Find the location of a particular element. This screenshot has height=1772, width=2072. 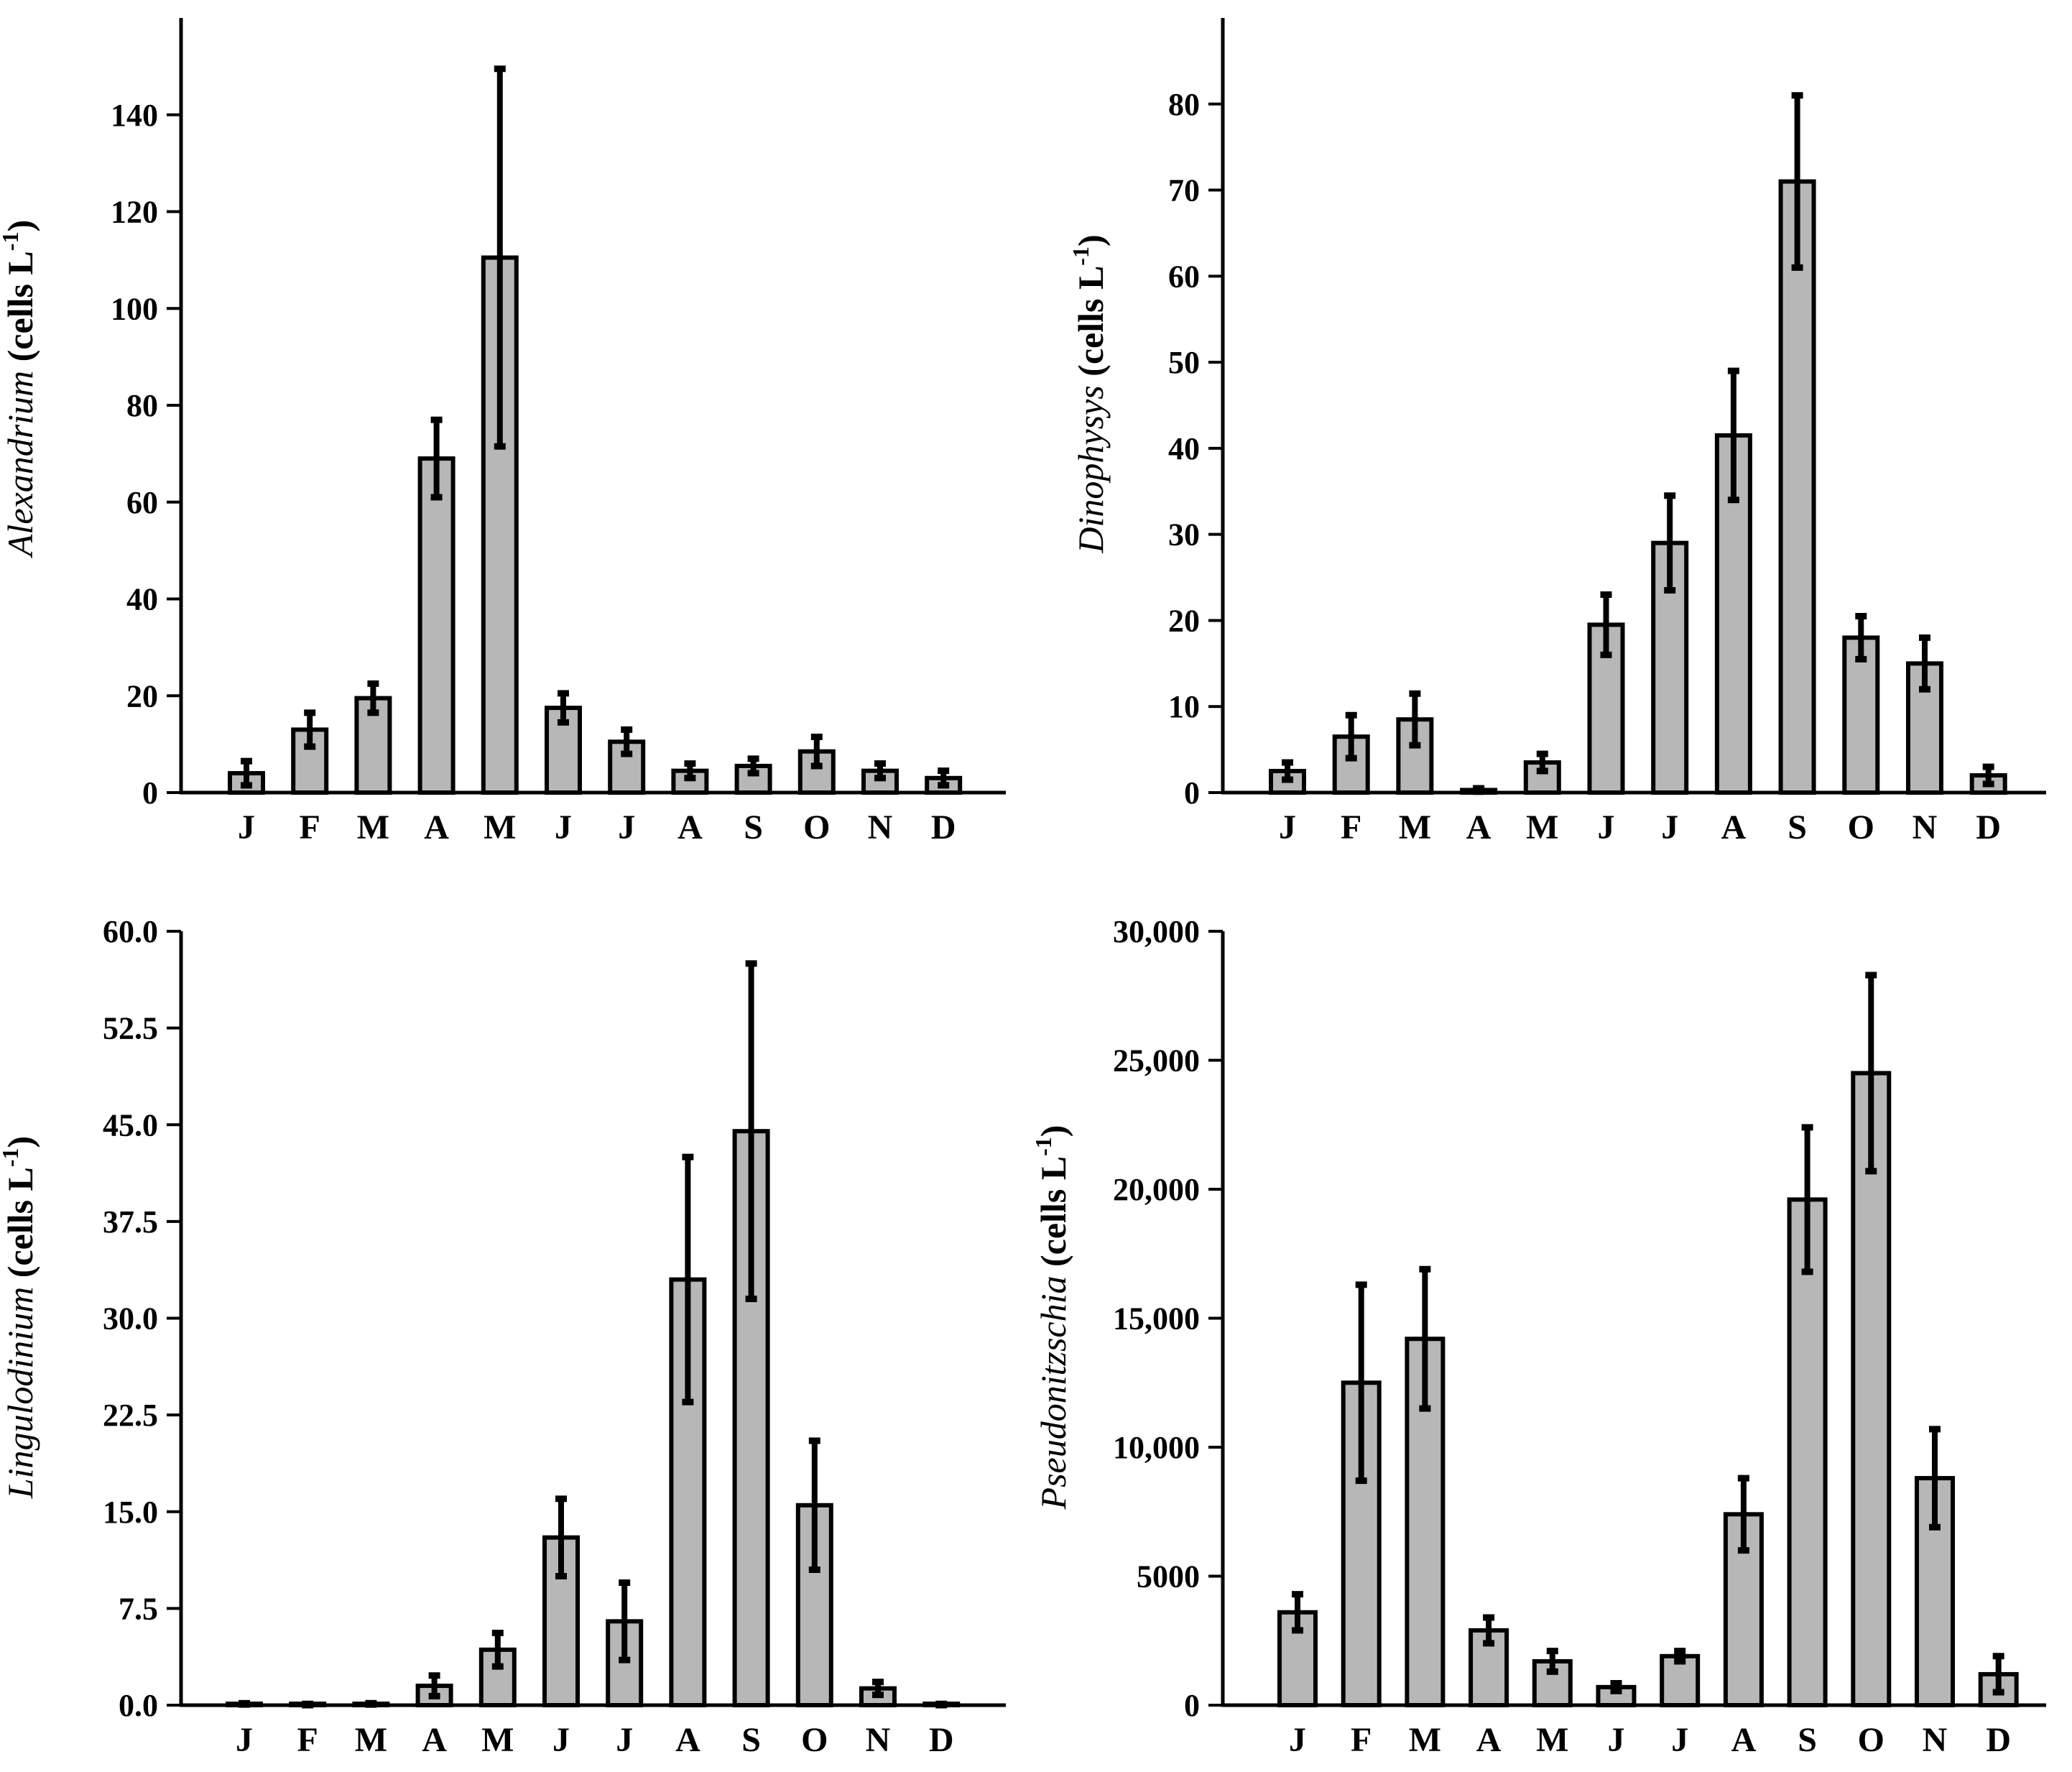

panel-3-category-label: S is located at coordinates (751, 1740).